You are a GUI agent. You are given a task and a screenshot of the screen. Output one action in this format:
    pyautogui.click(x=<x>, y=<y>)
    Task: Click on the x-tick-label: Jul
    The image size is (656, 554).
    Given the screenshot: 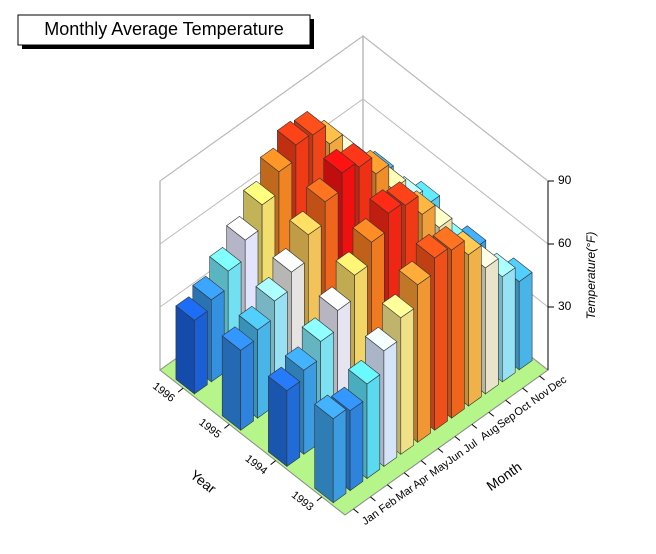 What is the action you would take?
    pyautogui.click(x=470, y=446)
    